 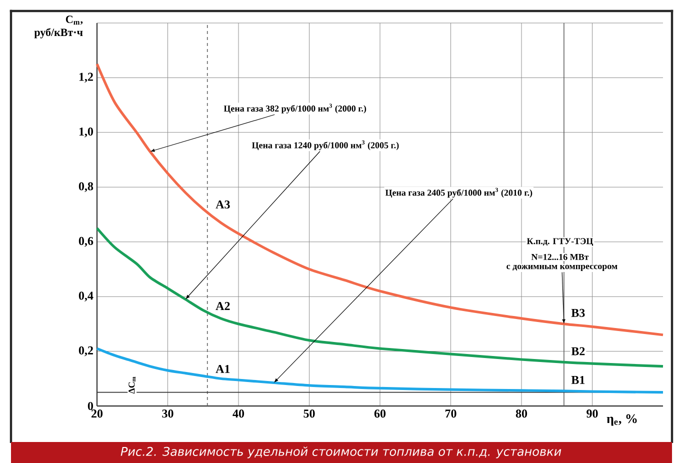 What do you see at coordinates (91, 406) in the screenshot?
I see `y-tick-label: 0` at bounding box center [91, 406].